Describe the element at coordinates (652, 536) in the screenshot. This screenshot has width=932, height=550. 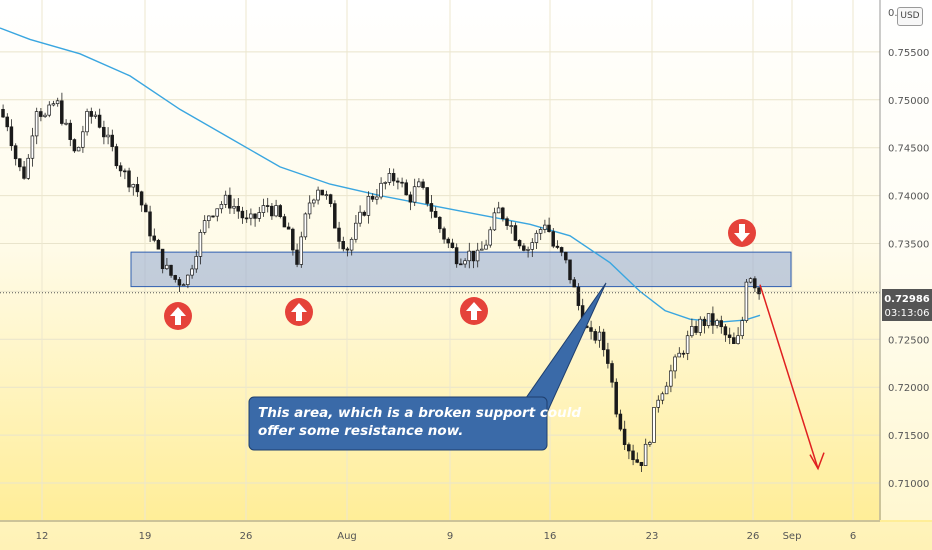
I see `x-tick-label: 23` at that location.